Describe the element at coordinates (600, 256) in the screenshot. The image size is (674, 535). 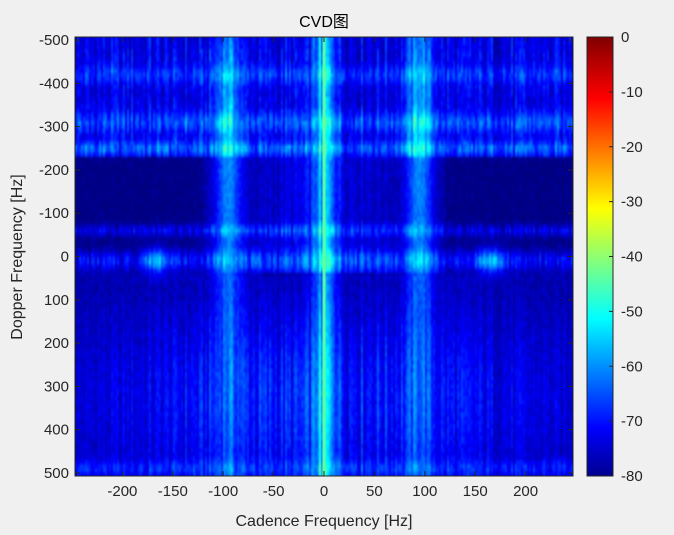
I see `colorbar-gradient` at that location.